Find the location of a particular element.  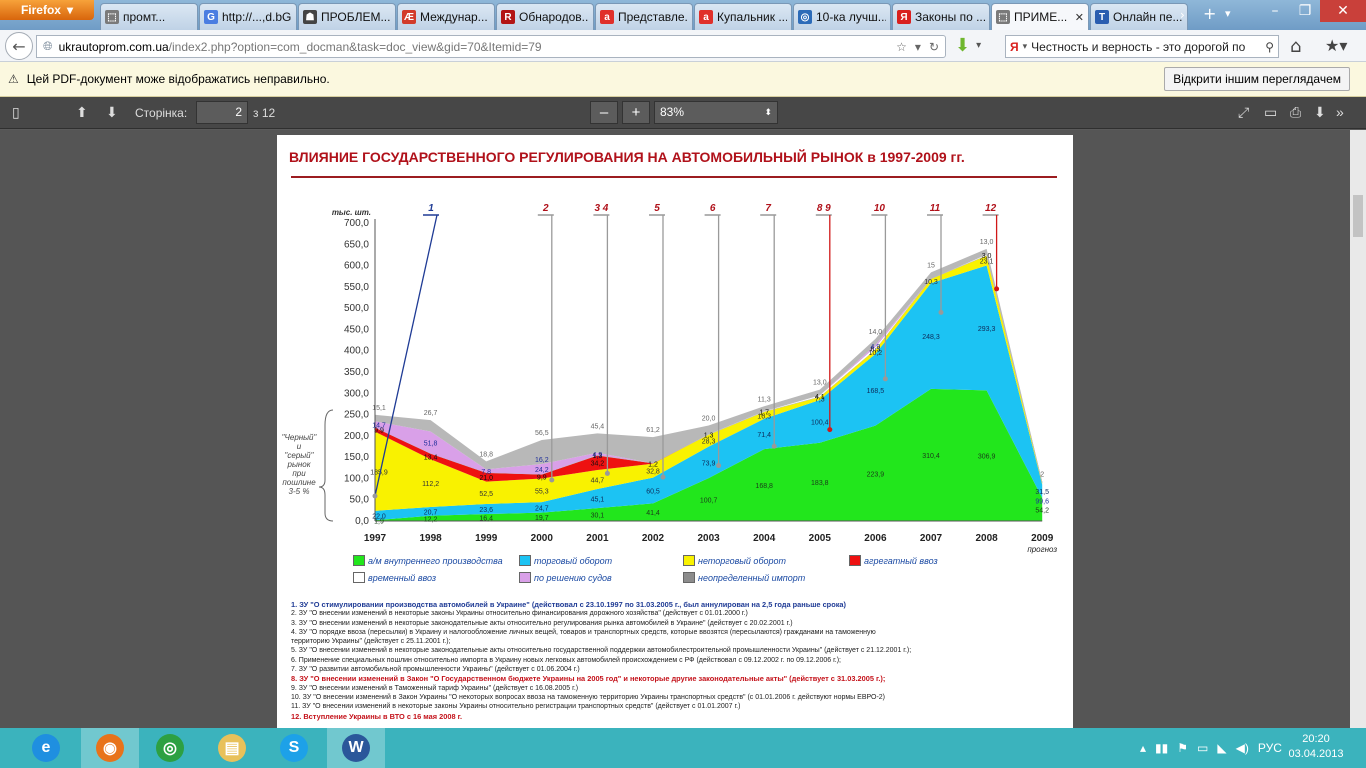

close-tab-icon: ✕ is located at coordinates (1079, 17).